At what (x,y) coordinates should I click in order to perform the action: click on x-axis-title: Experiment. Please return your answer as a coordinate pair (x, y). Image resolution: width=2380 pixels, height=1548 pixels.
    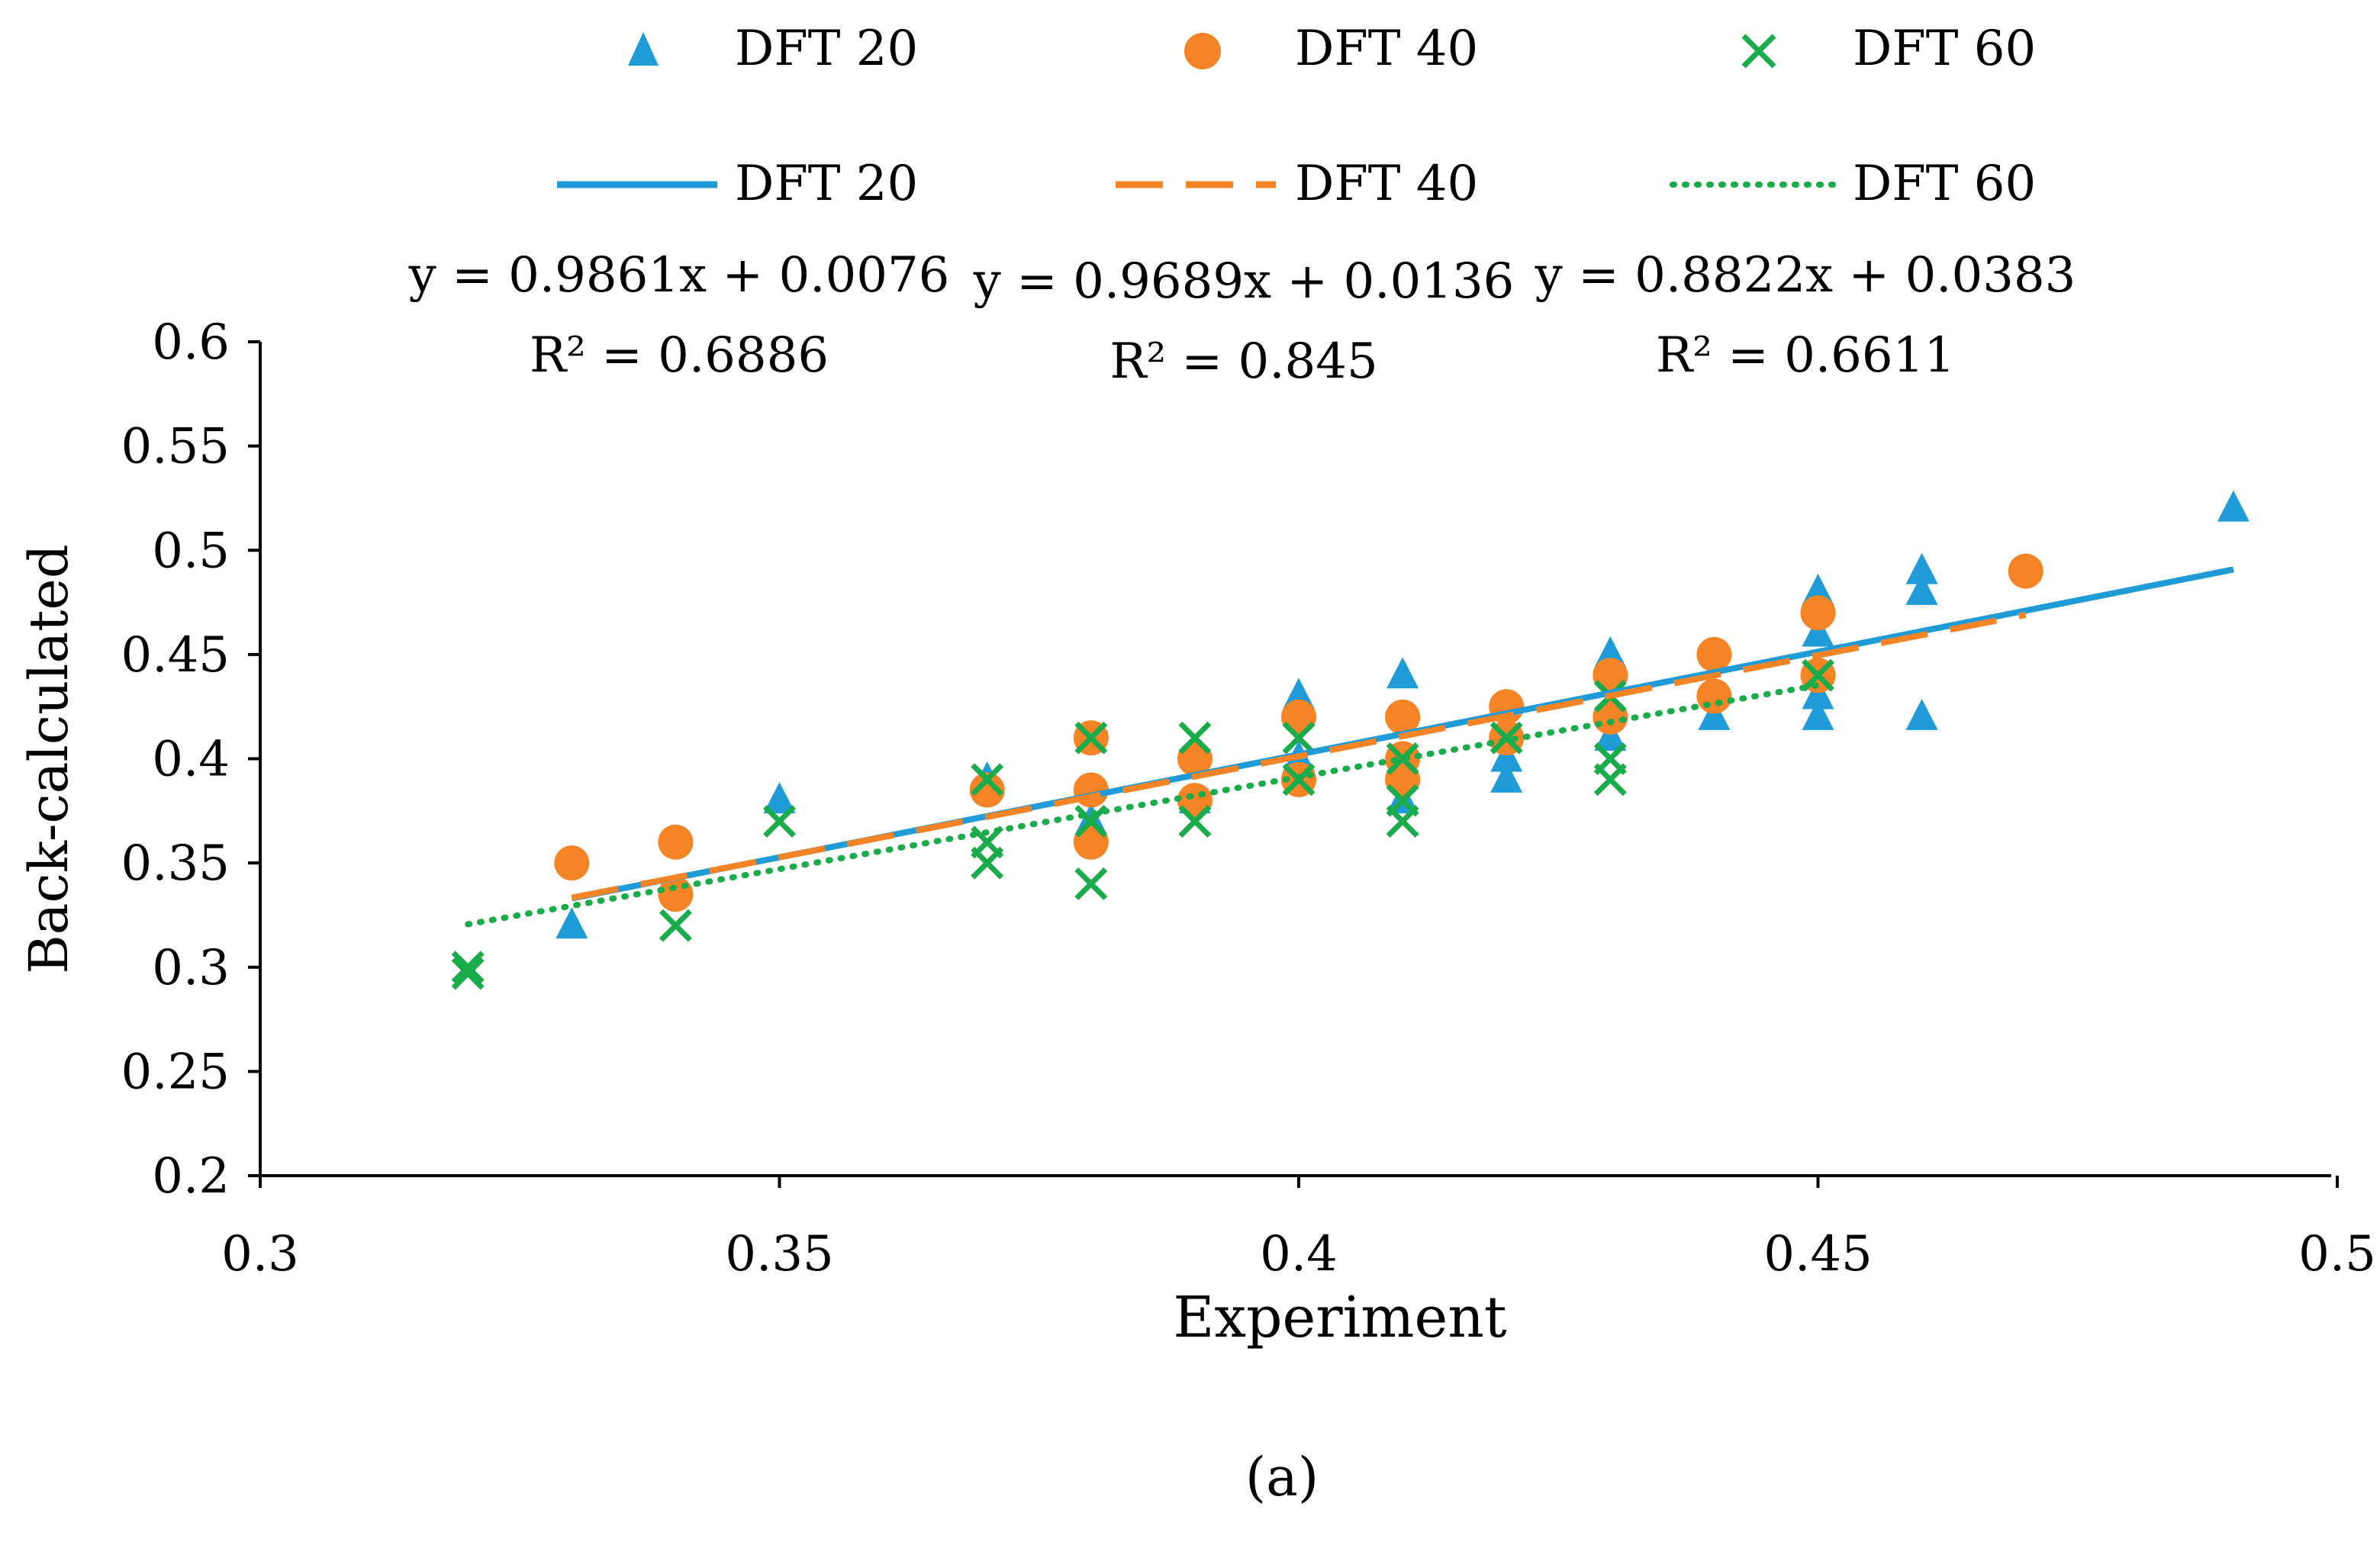
    Looking at the image, I should click on (1340, 1317).